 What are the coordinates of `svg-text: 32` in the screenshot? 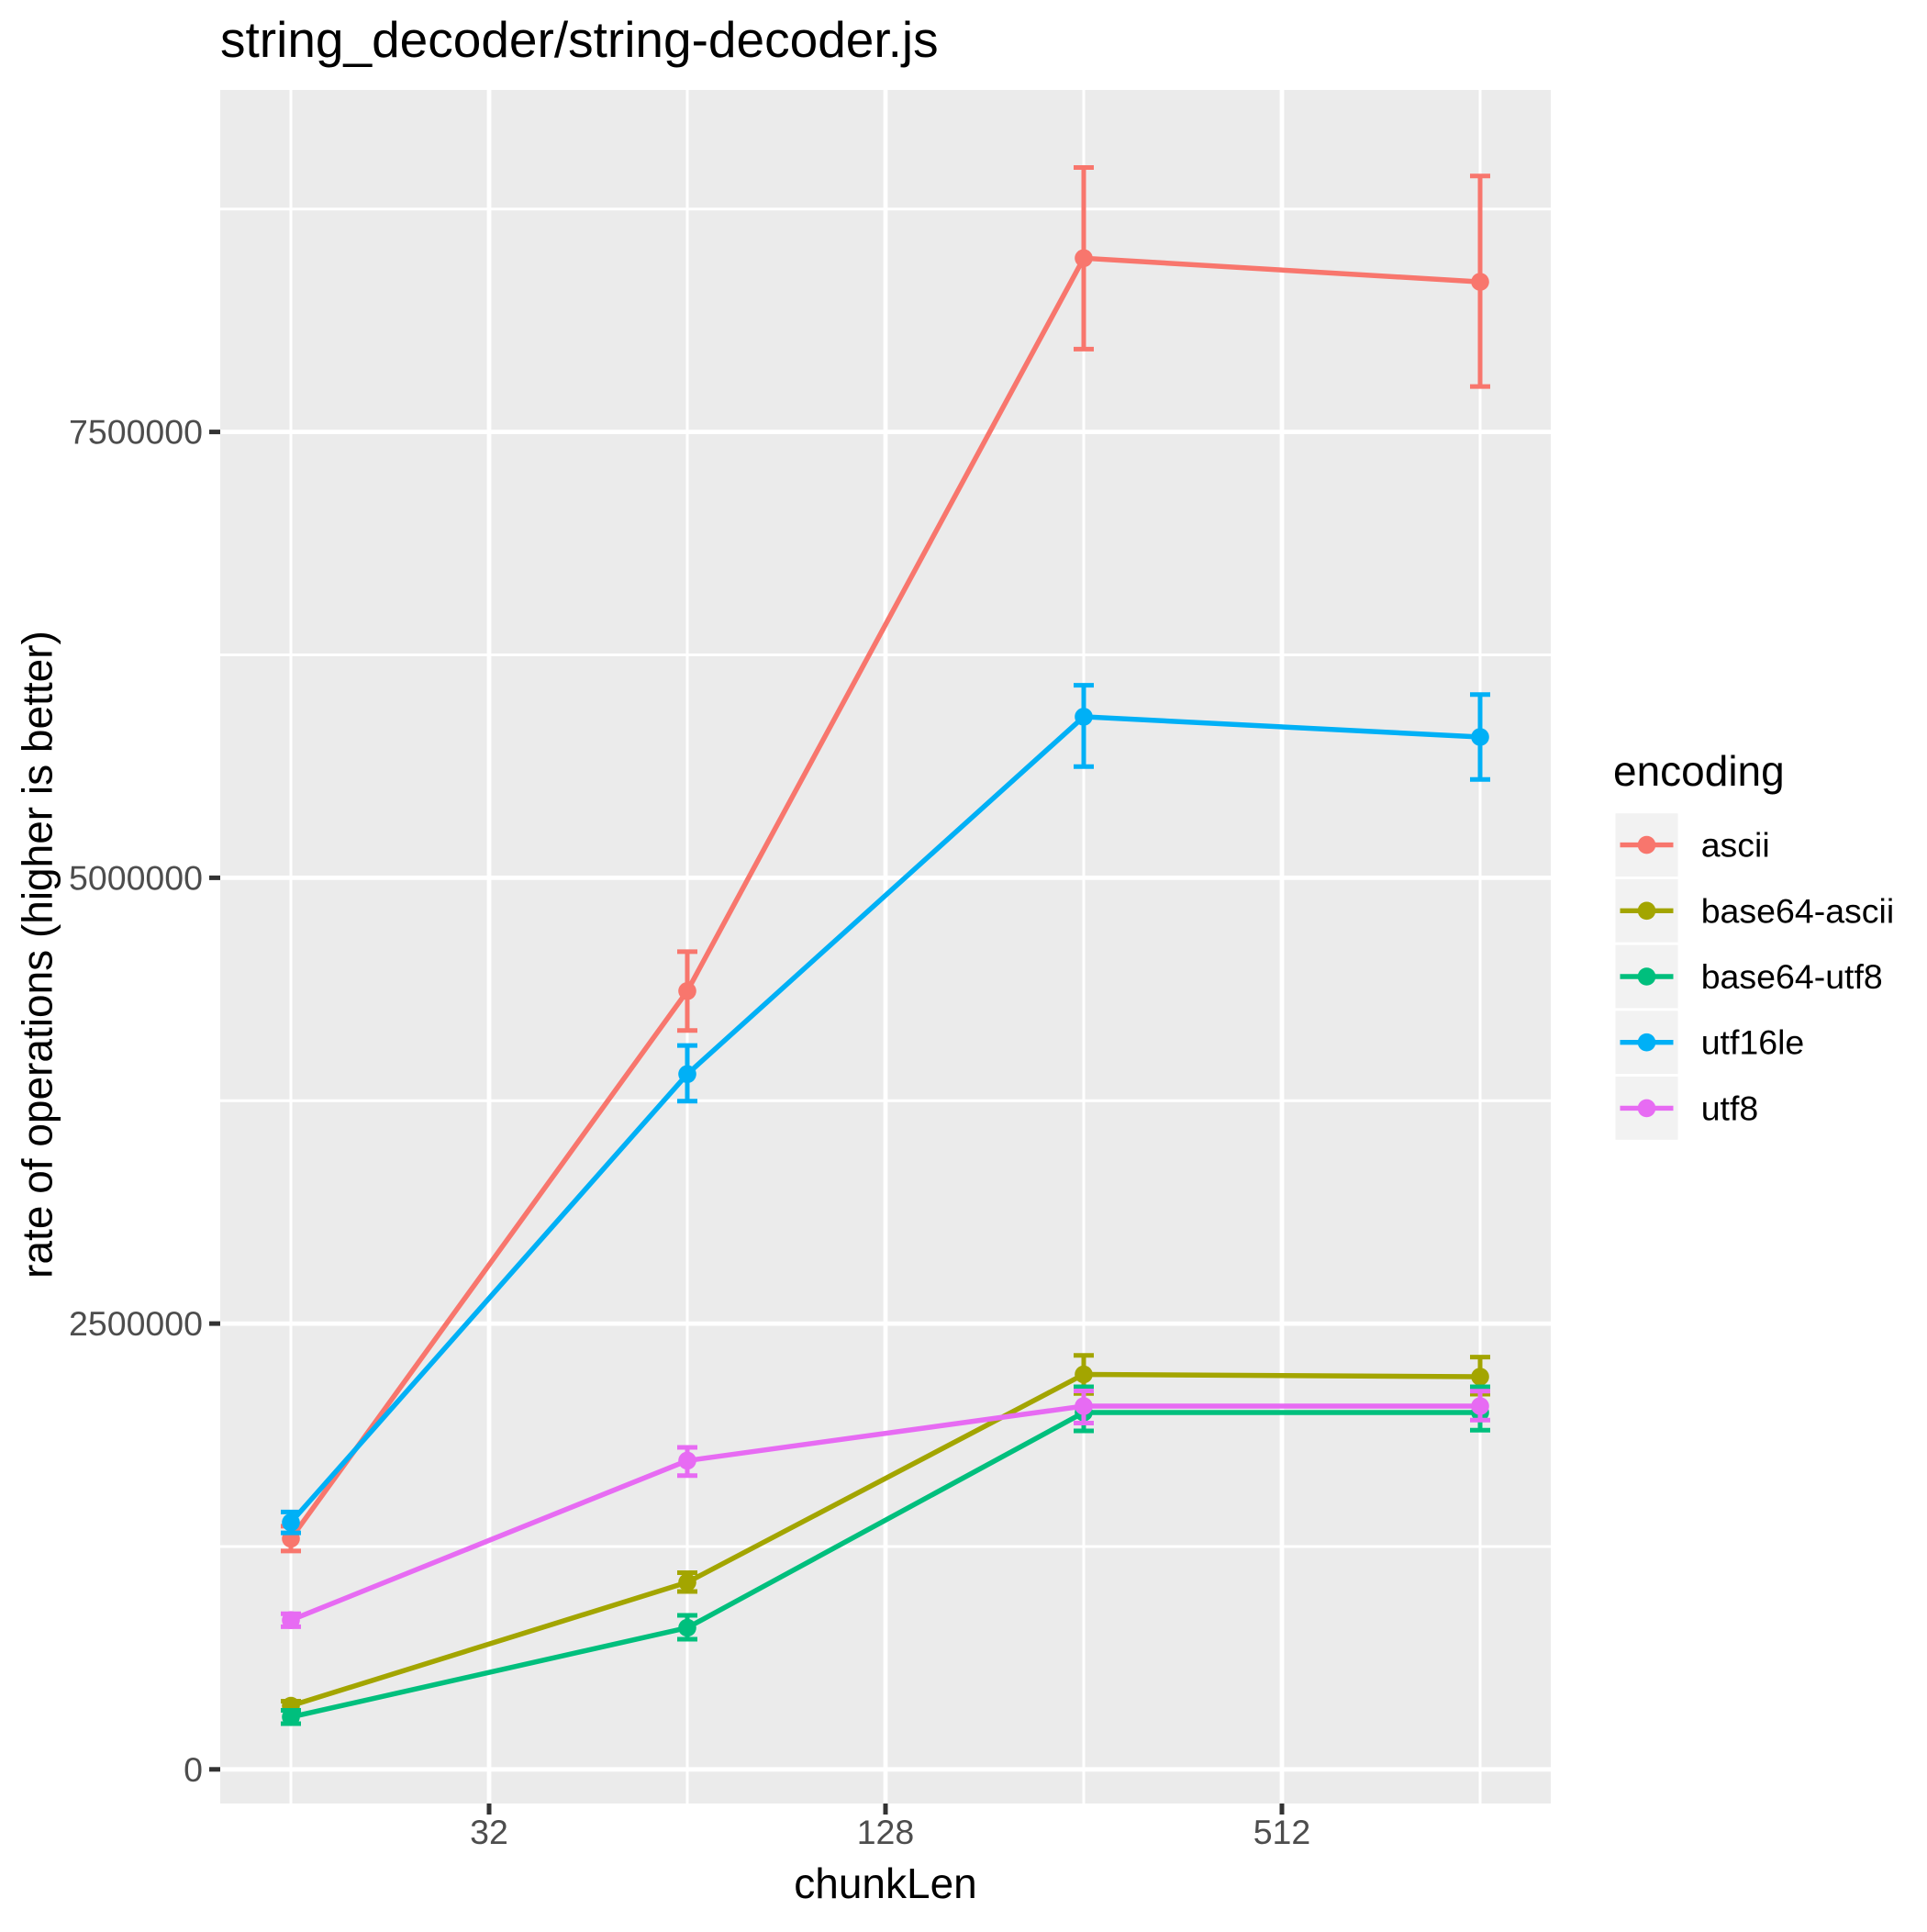 It's located at (489, 1832).